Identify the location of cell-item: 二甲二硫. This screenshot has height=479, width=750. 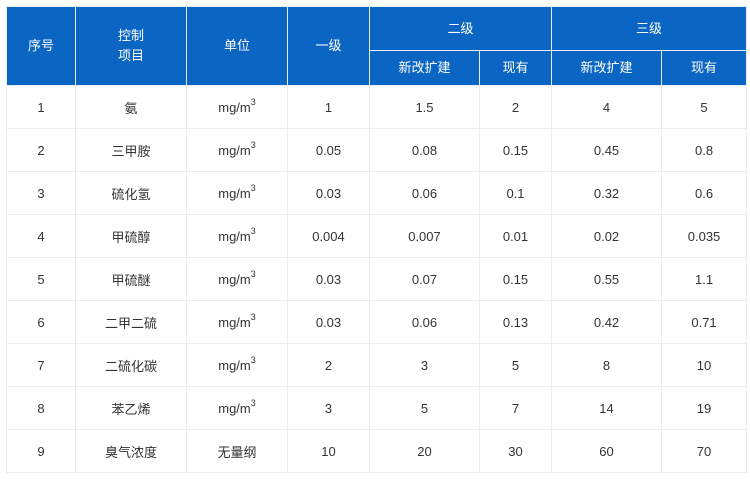
(131, 322).